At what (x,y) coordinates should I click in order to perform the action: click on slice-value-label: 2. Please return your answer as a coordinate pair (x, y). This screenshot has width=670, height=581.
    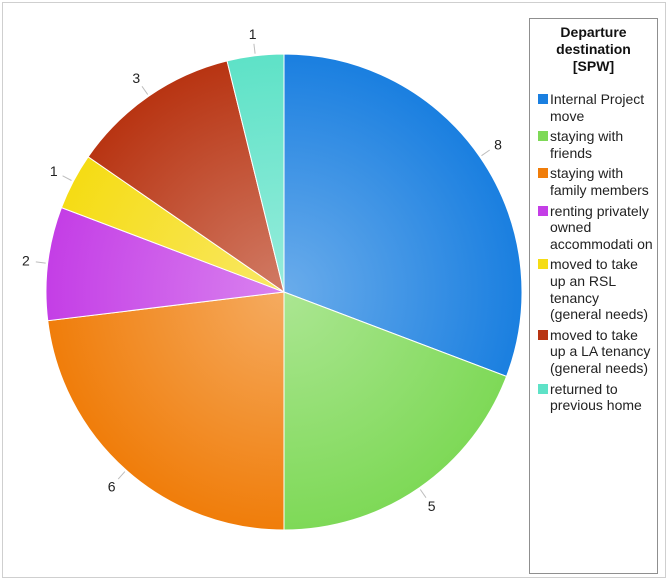
    Looking at the image, I should click on (26, 261).